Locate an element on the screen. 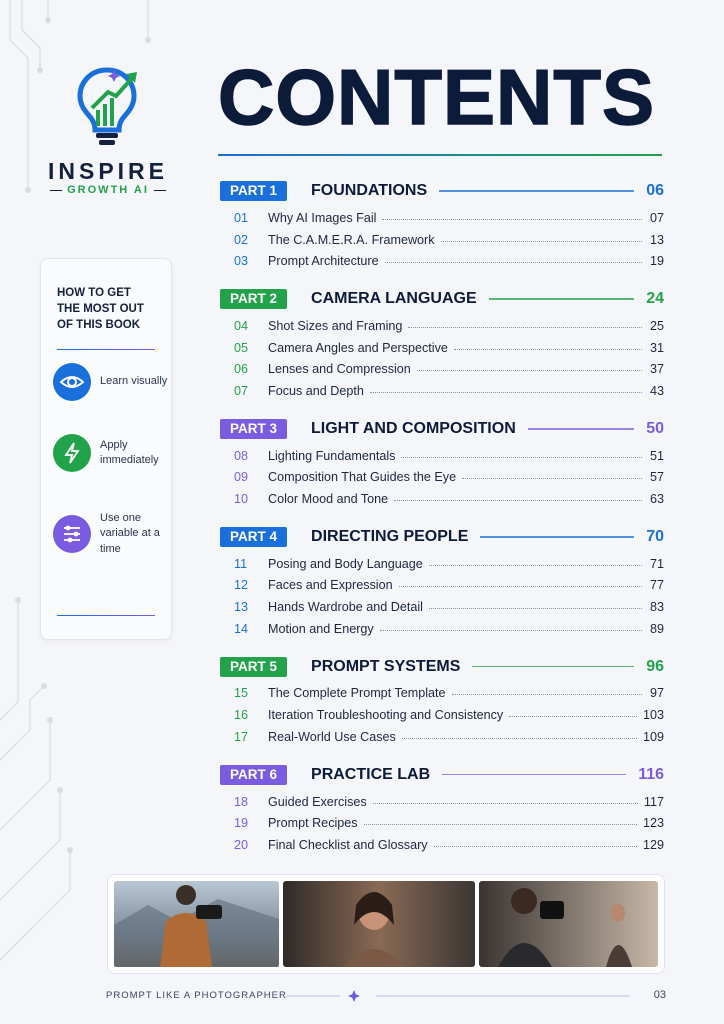  chapter-page: 71 is located at coordinates (656, 563).